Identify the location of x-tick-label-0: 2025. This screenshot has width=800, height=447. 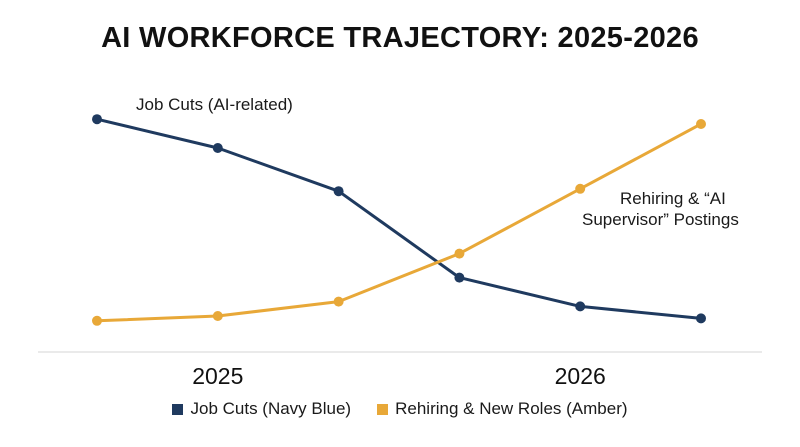
(217, 376).